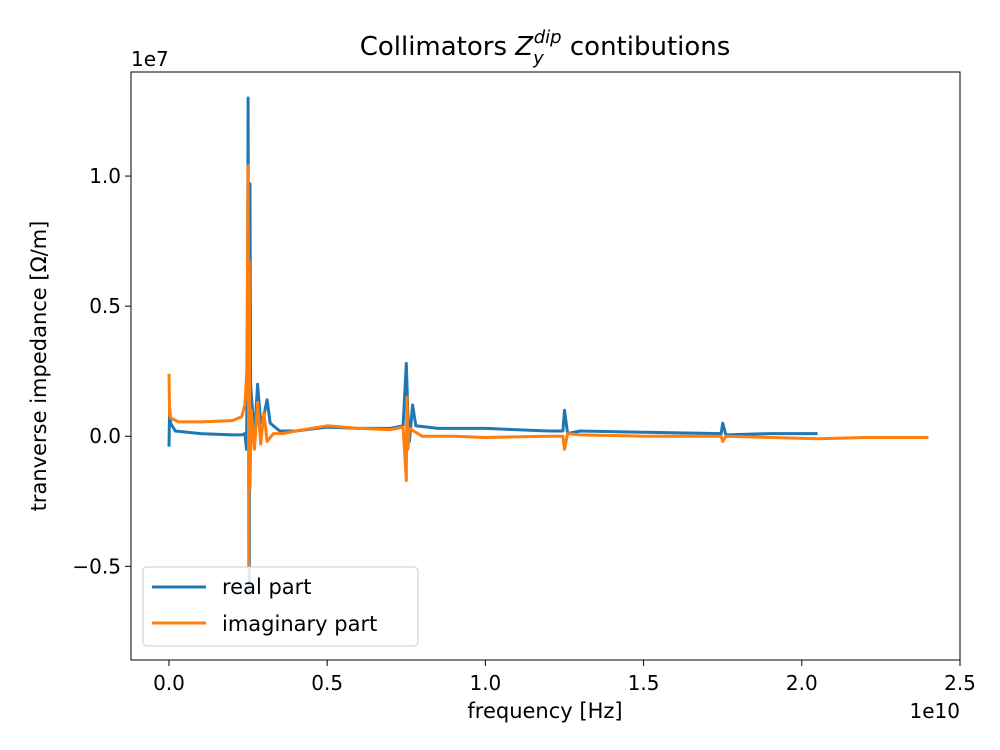 The width and height of the screenshot is (1000, 750). I want to click on y-tick-label: 0.5, so click(105, 306).